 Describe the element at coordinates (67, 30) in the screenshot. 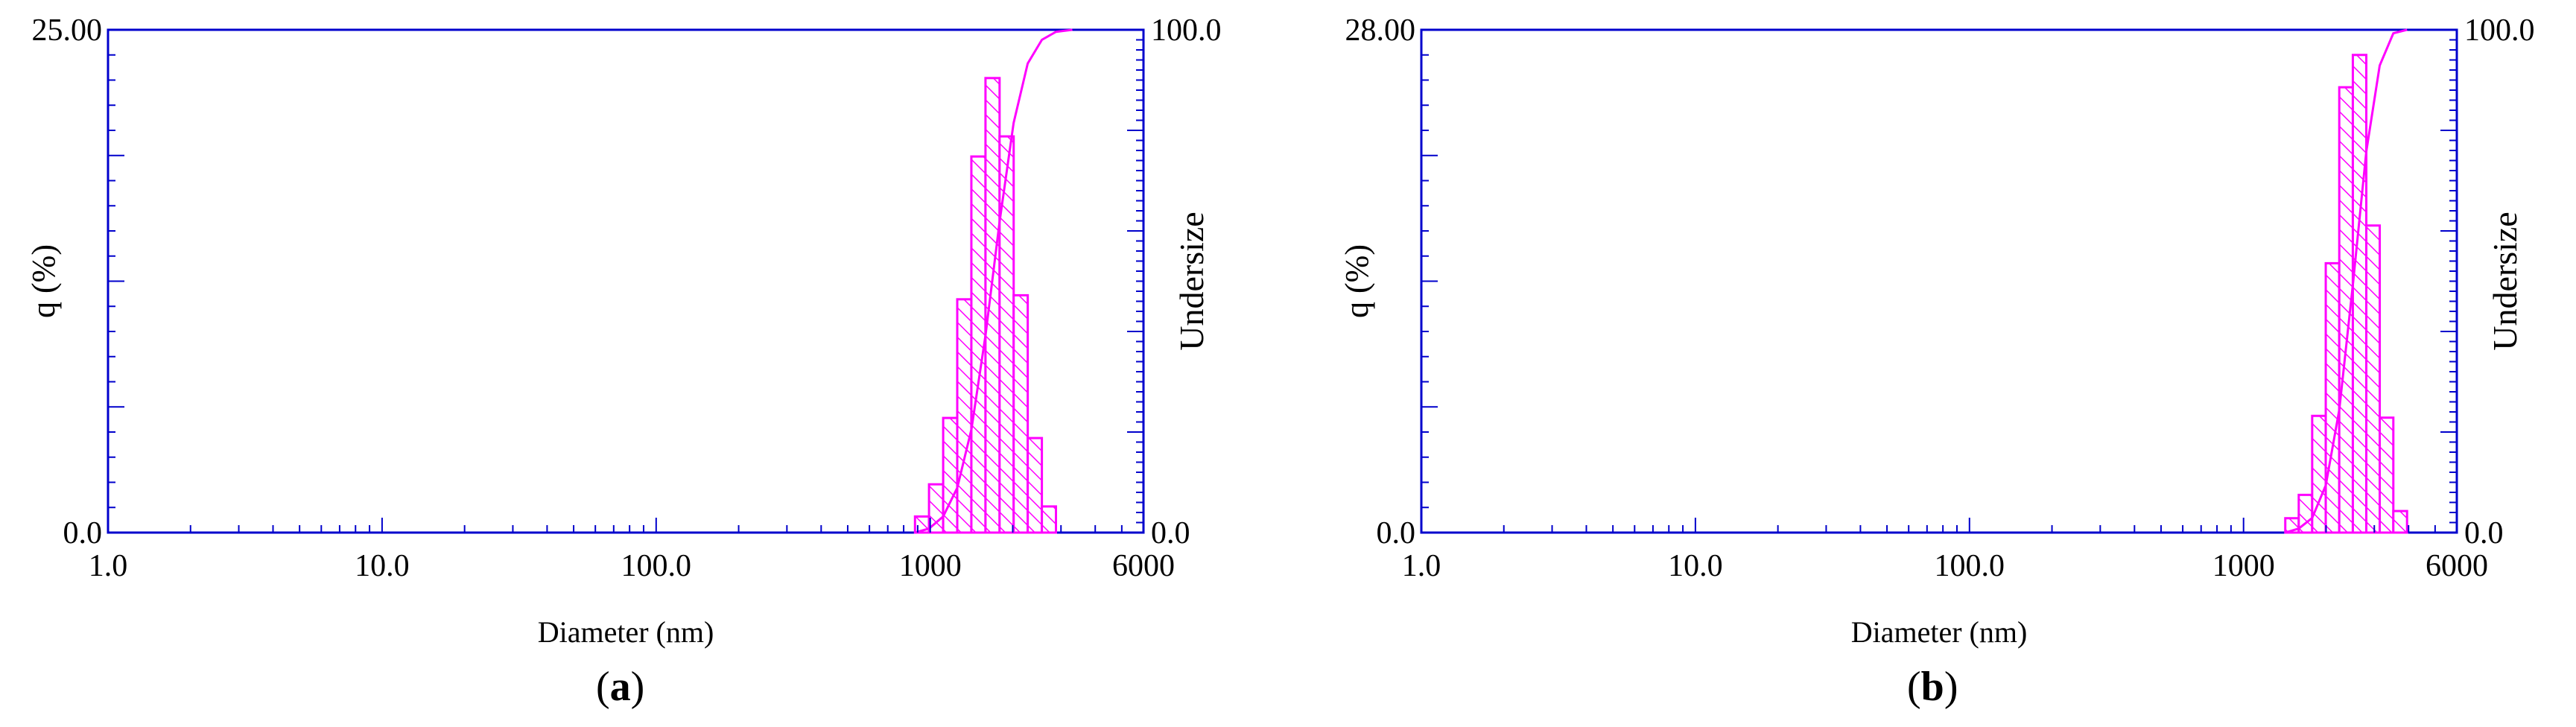

I see `y-tick-label-max: 25.00` at that location.